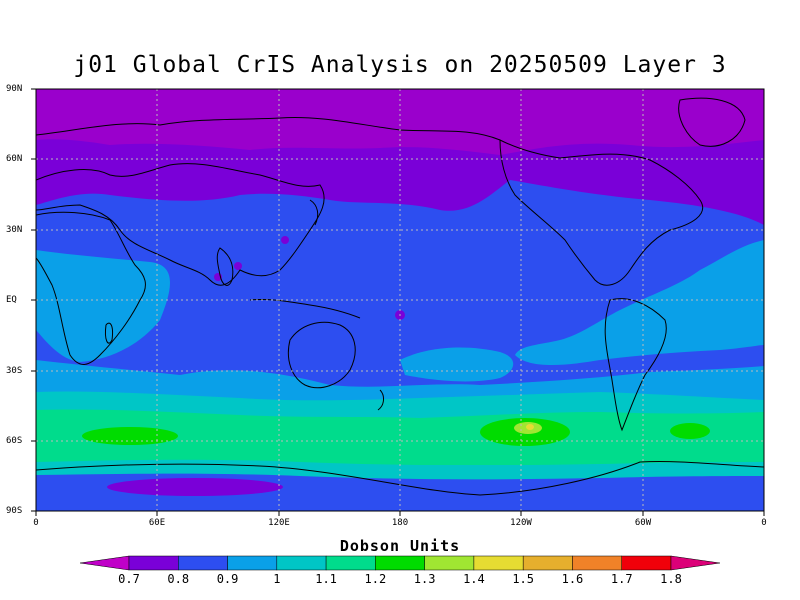 The height and width of the screenshot is (600, 800). What do you see at coordinates (14, 159) in the screenshot?
I see `lat-label-60n: 60N` at bounding box center [14, 159].